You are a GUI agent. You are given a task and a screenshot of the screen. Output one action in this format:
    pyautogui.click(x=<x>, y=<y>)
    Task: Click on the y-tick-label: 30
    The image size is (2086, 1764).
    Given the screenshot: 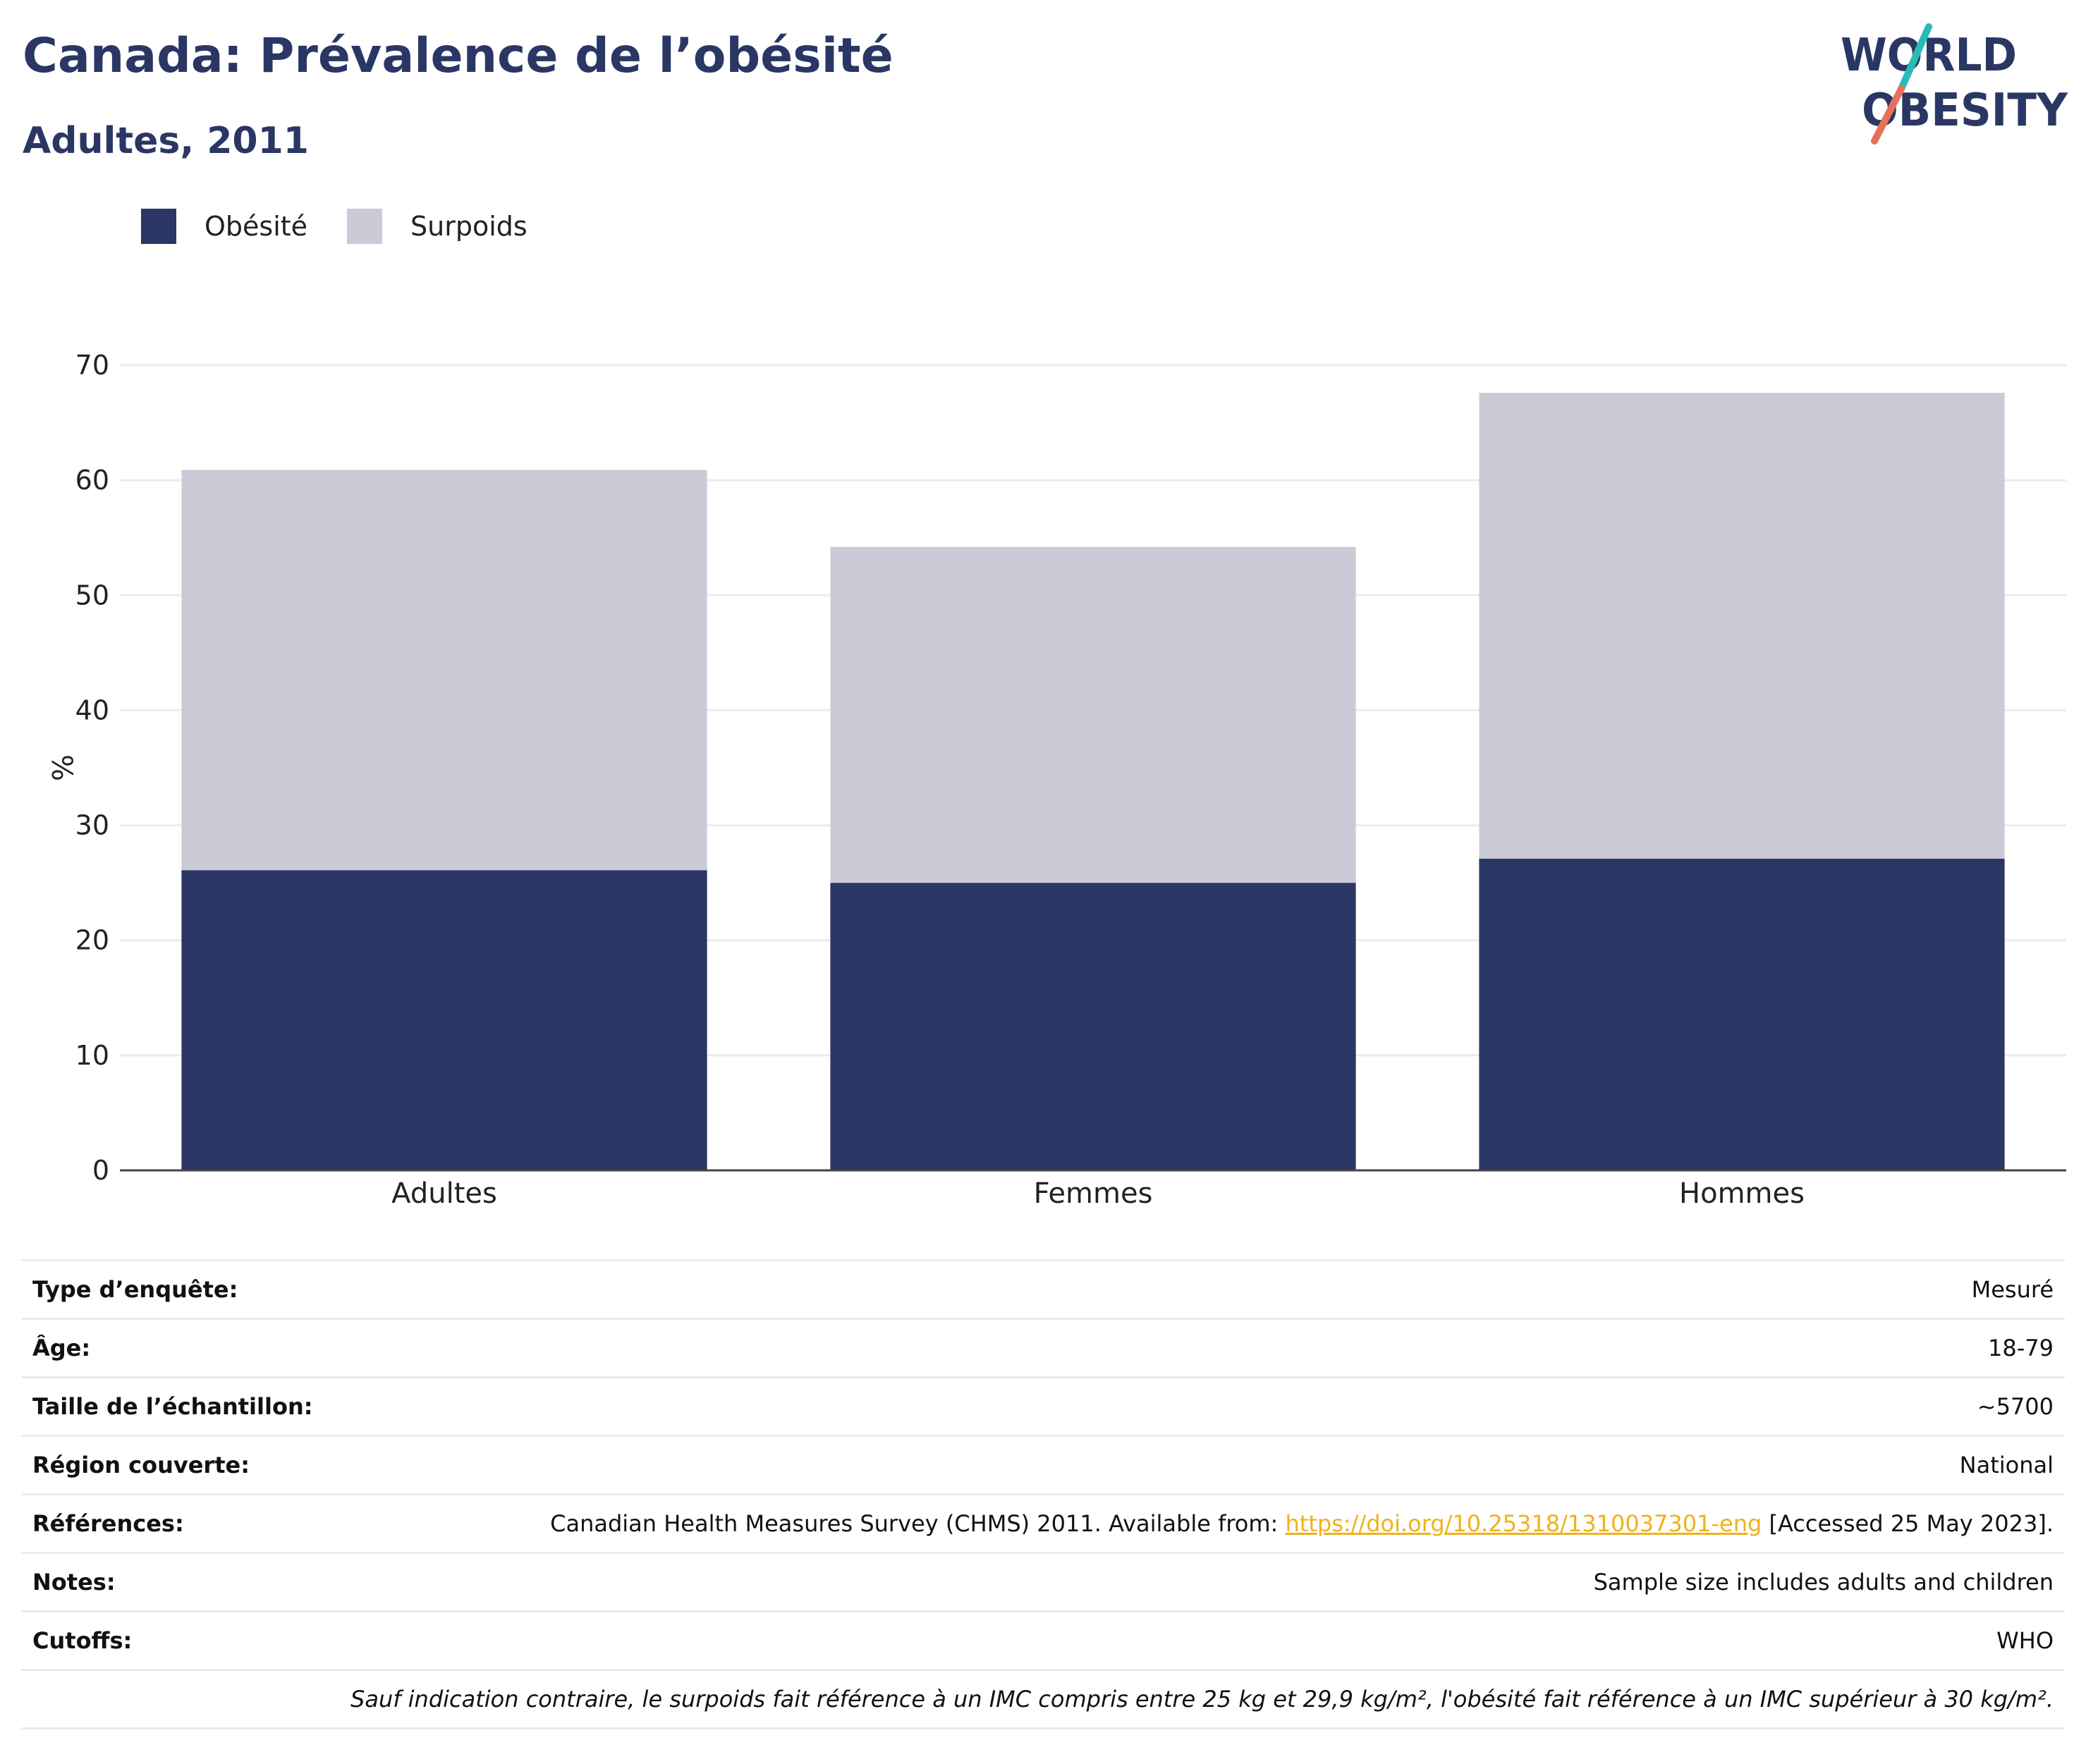 What is the action you would take?
    pyautogui.click(x=92, y=825)
    